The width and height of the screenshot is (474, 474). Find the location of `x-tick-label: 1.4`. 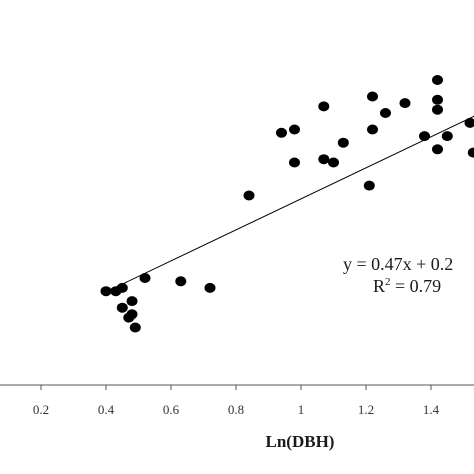

x-tick-label: 1.4 is located at coordinates (431, 409).